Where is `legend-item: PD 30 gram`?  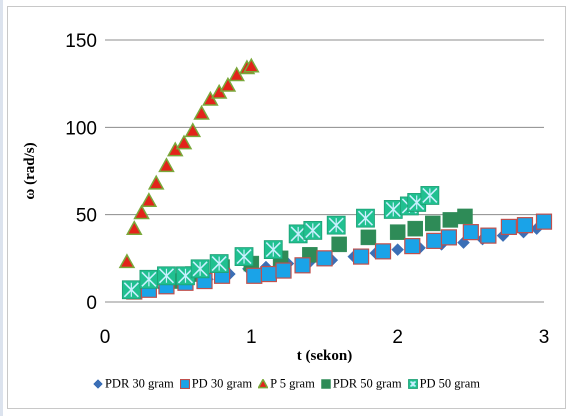 legend-item: PD 30 gram is located at coordinates (216, 384).